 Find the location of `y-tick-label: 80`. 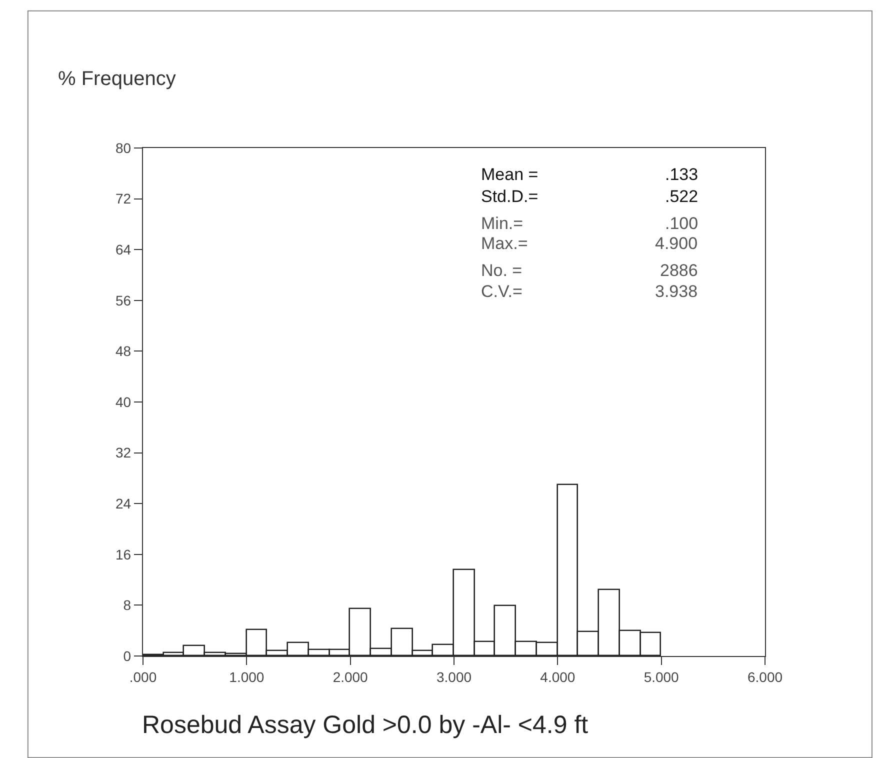

y-tick-label: 80 is located at coordinates (124, 148).